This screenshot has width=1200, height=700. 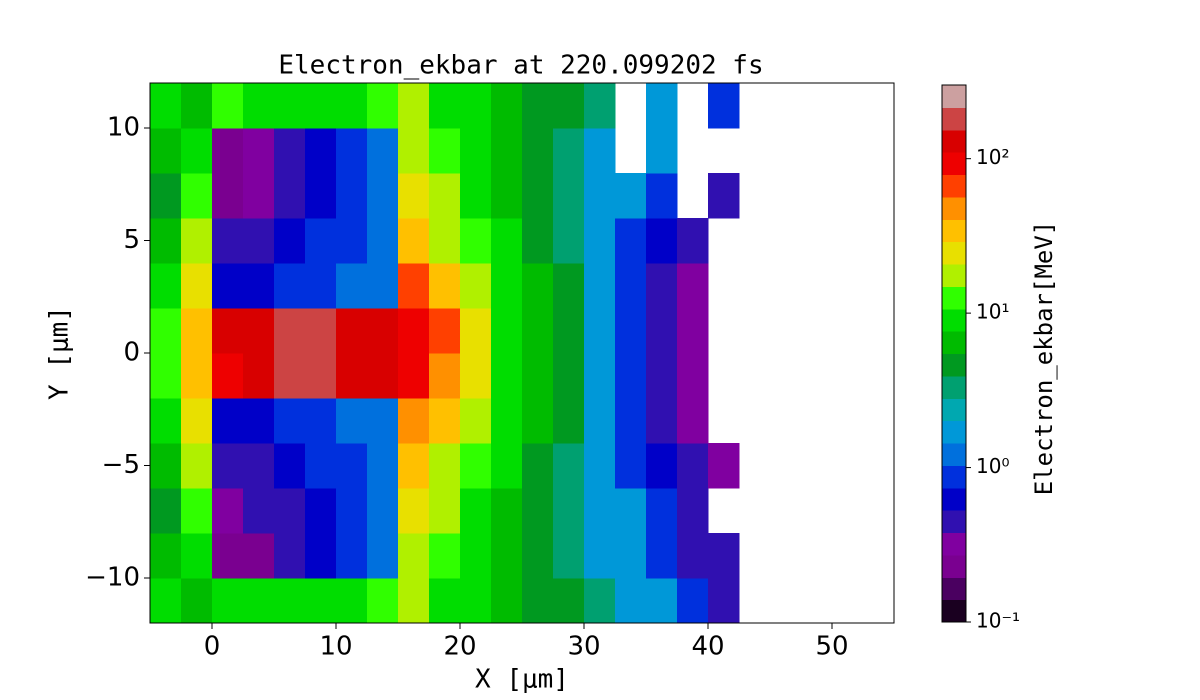 What do you see at coordinates (121, 465) in the screenshot?
I see `y-tick-label: −5` at bounding box center [121, 465].